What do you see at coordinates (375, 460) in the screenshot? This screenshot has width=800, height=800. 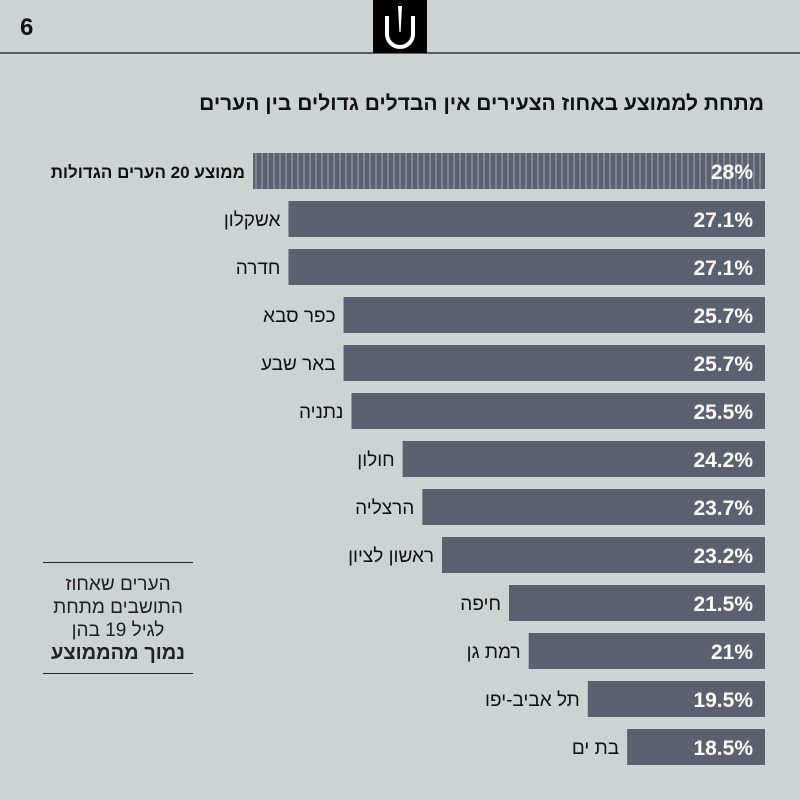 I see `category-label: חולון` at bounding box center [375, 460].